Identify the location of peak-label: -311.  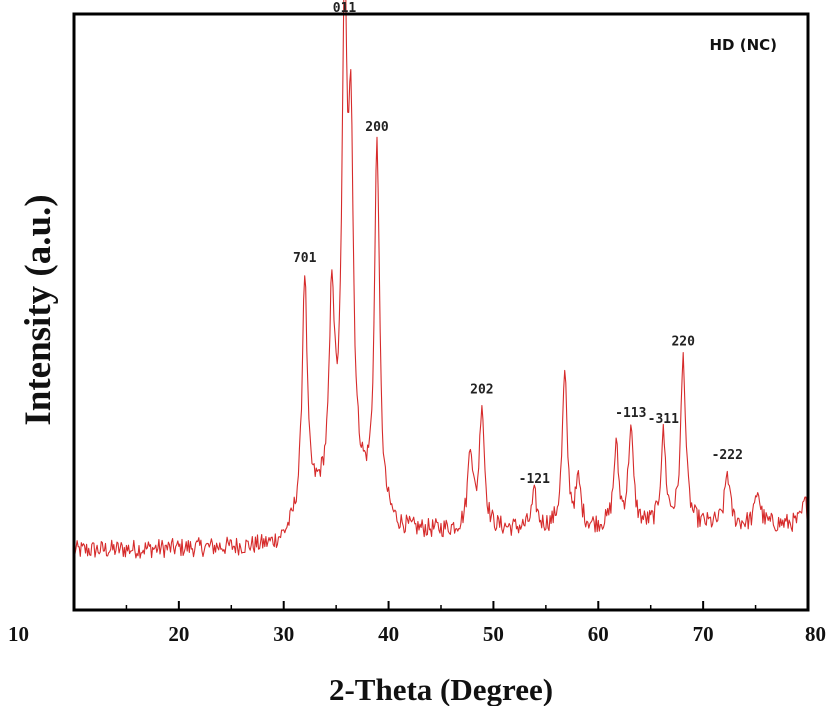
(663, 419).